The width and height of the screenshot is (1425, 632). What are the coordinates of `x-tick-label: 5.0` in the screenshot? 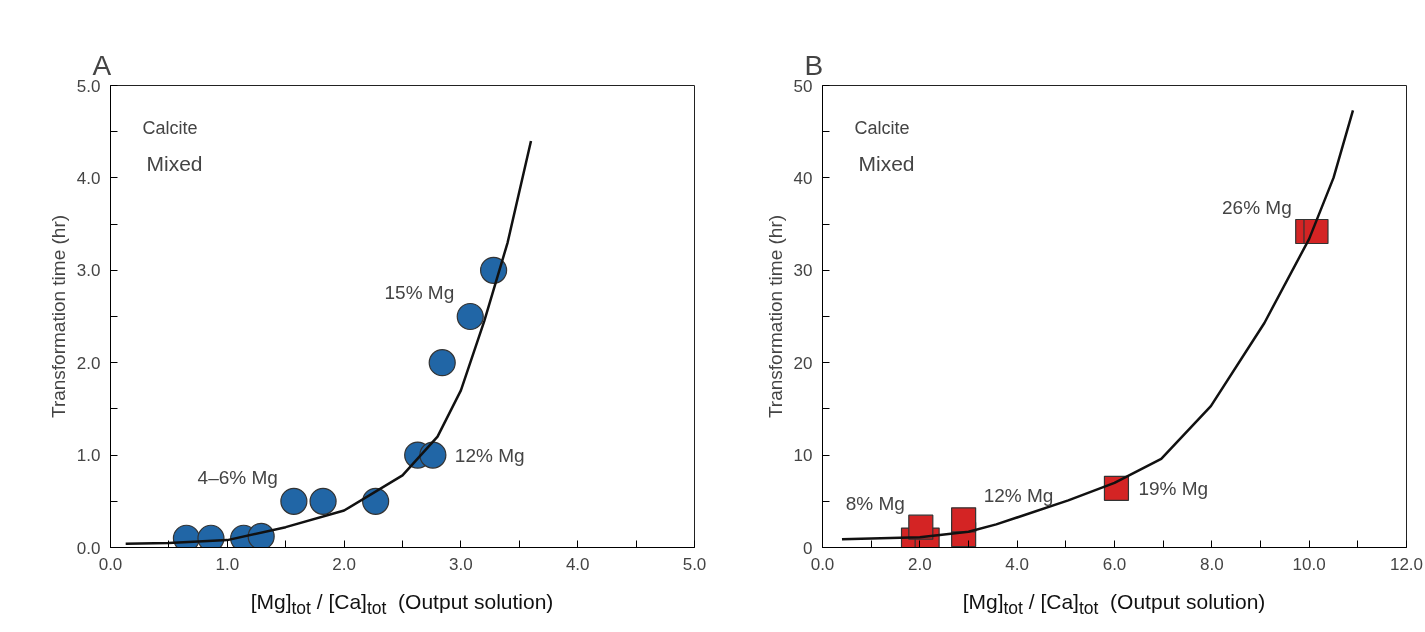 It's located at (694, 564).